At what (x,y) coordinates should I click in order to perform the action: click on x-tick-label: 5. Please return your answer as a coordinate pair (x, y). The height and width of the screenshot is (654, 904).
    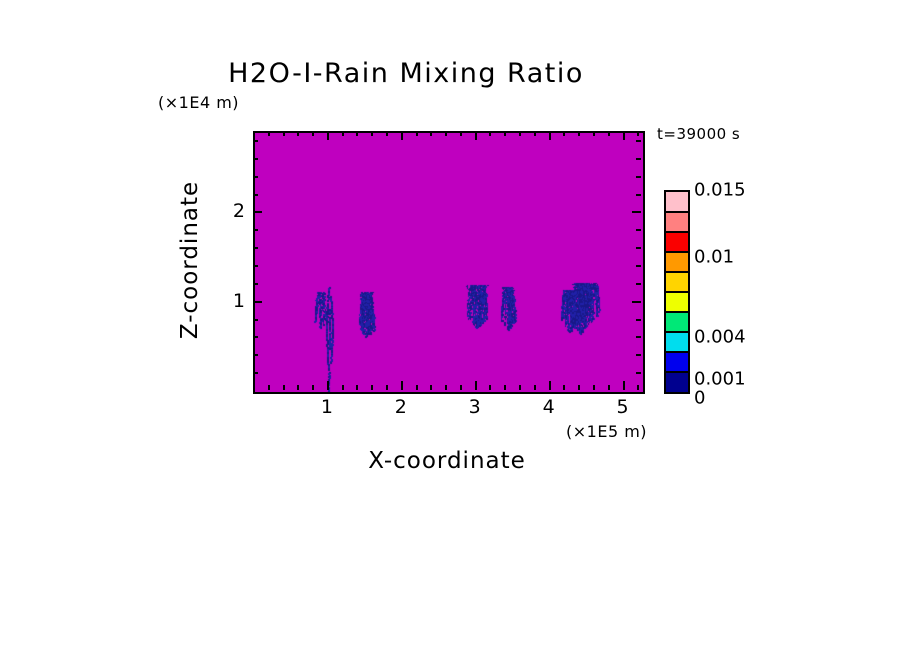
    Looking at the image, I should click on (622, 407).